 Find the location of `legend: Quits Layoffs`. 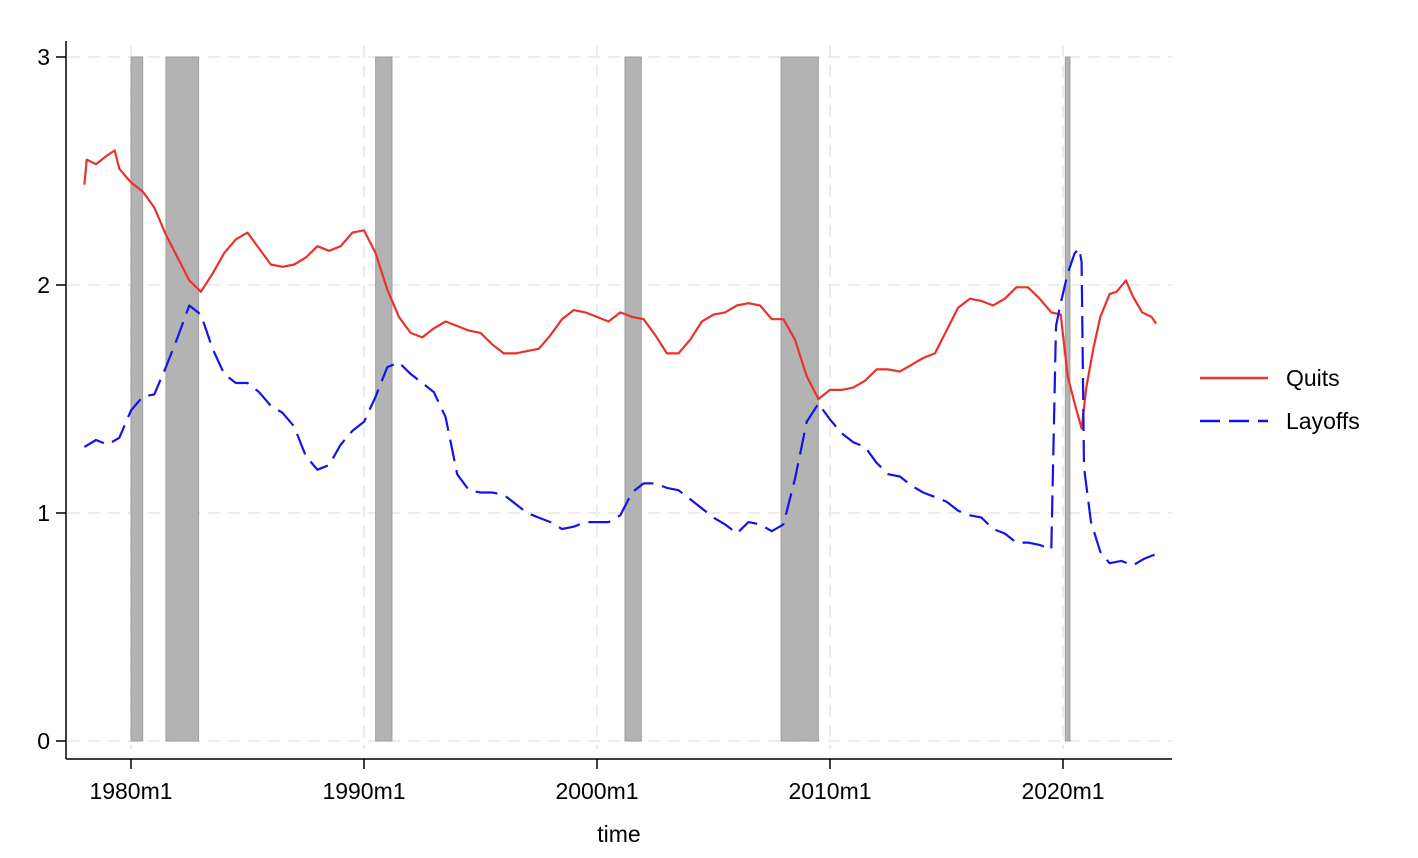

legend: Quits Layoffs is located at coordinates (1280, 399).